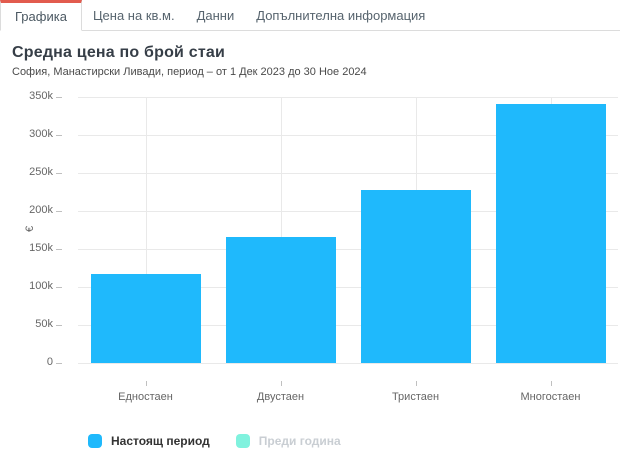 This screenshot has height=467, width=620. What do you see at coordinates (41, 248) in the screenshot?
I see `y-tick-label: 150k` at bounding box center [41, 248].